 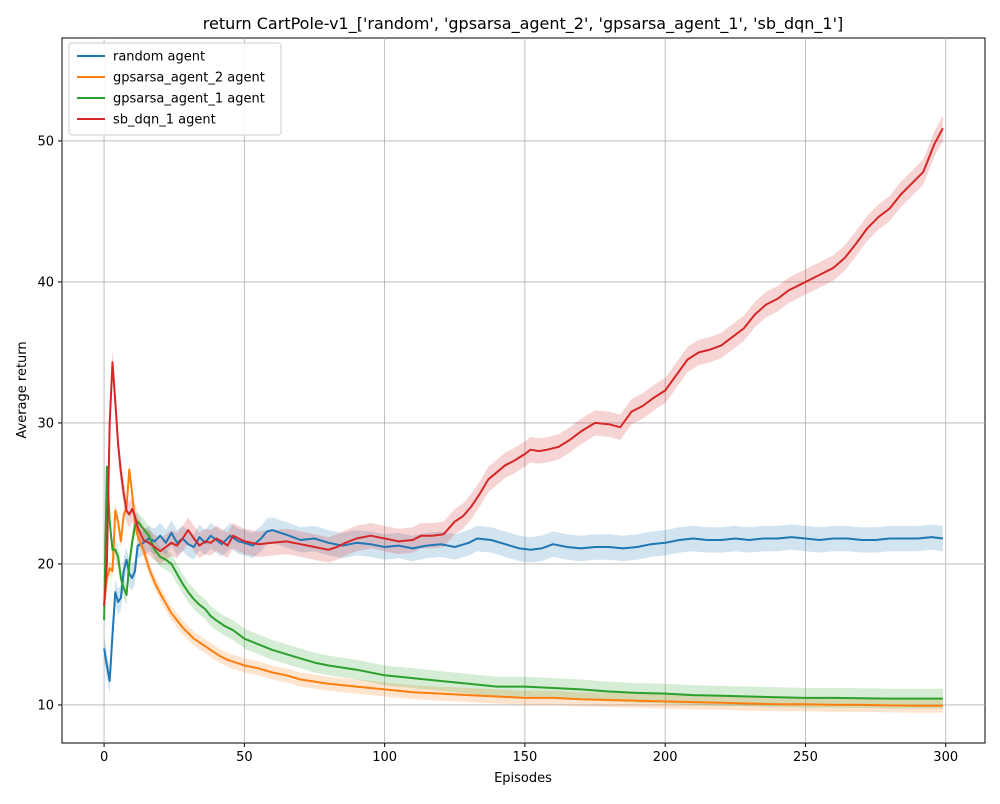 What do you see at coordinates (189, 78) in the screenshot?
I see `legend-label: gpsarsa_agent_2 agent` at bounding box center [189, 78].